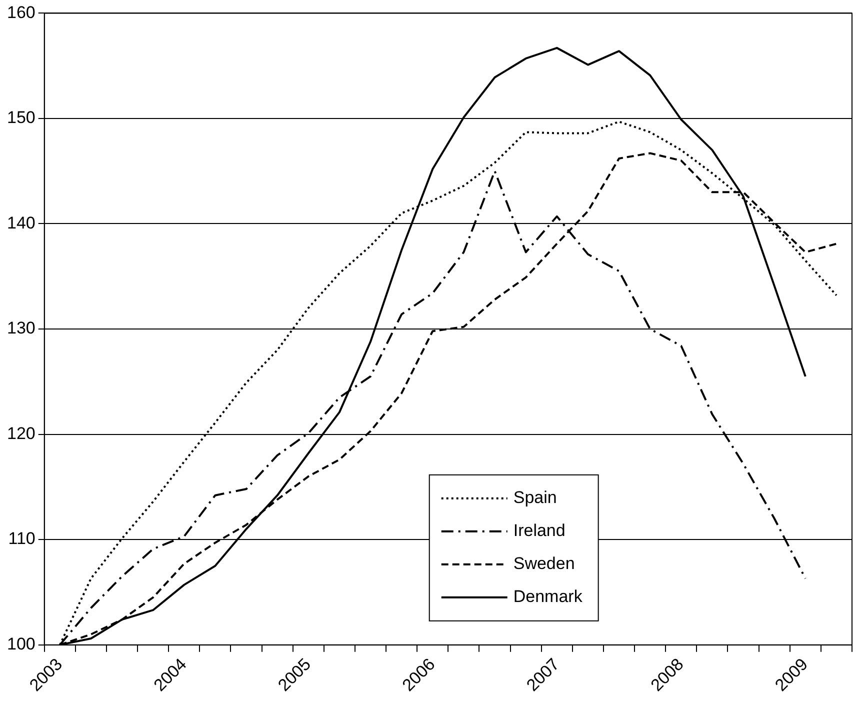  Describe the element at coordinates (539, 530) in the screenshot. I see `legend-label: Ireland` at that location.